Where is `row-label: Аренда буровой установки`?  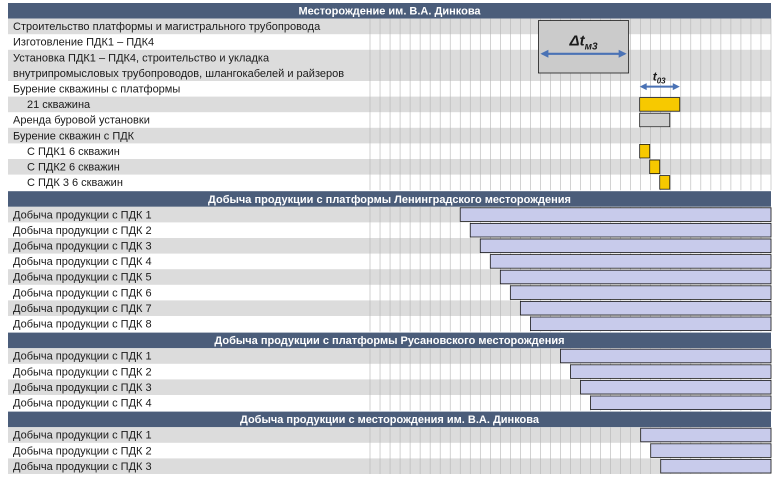
row-label: Аренда буровой установки is located at coordinates (81, 121).